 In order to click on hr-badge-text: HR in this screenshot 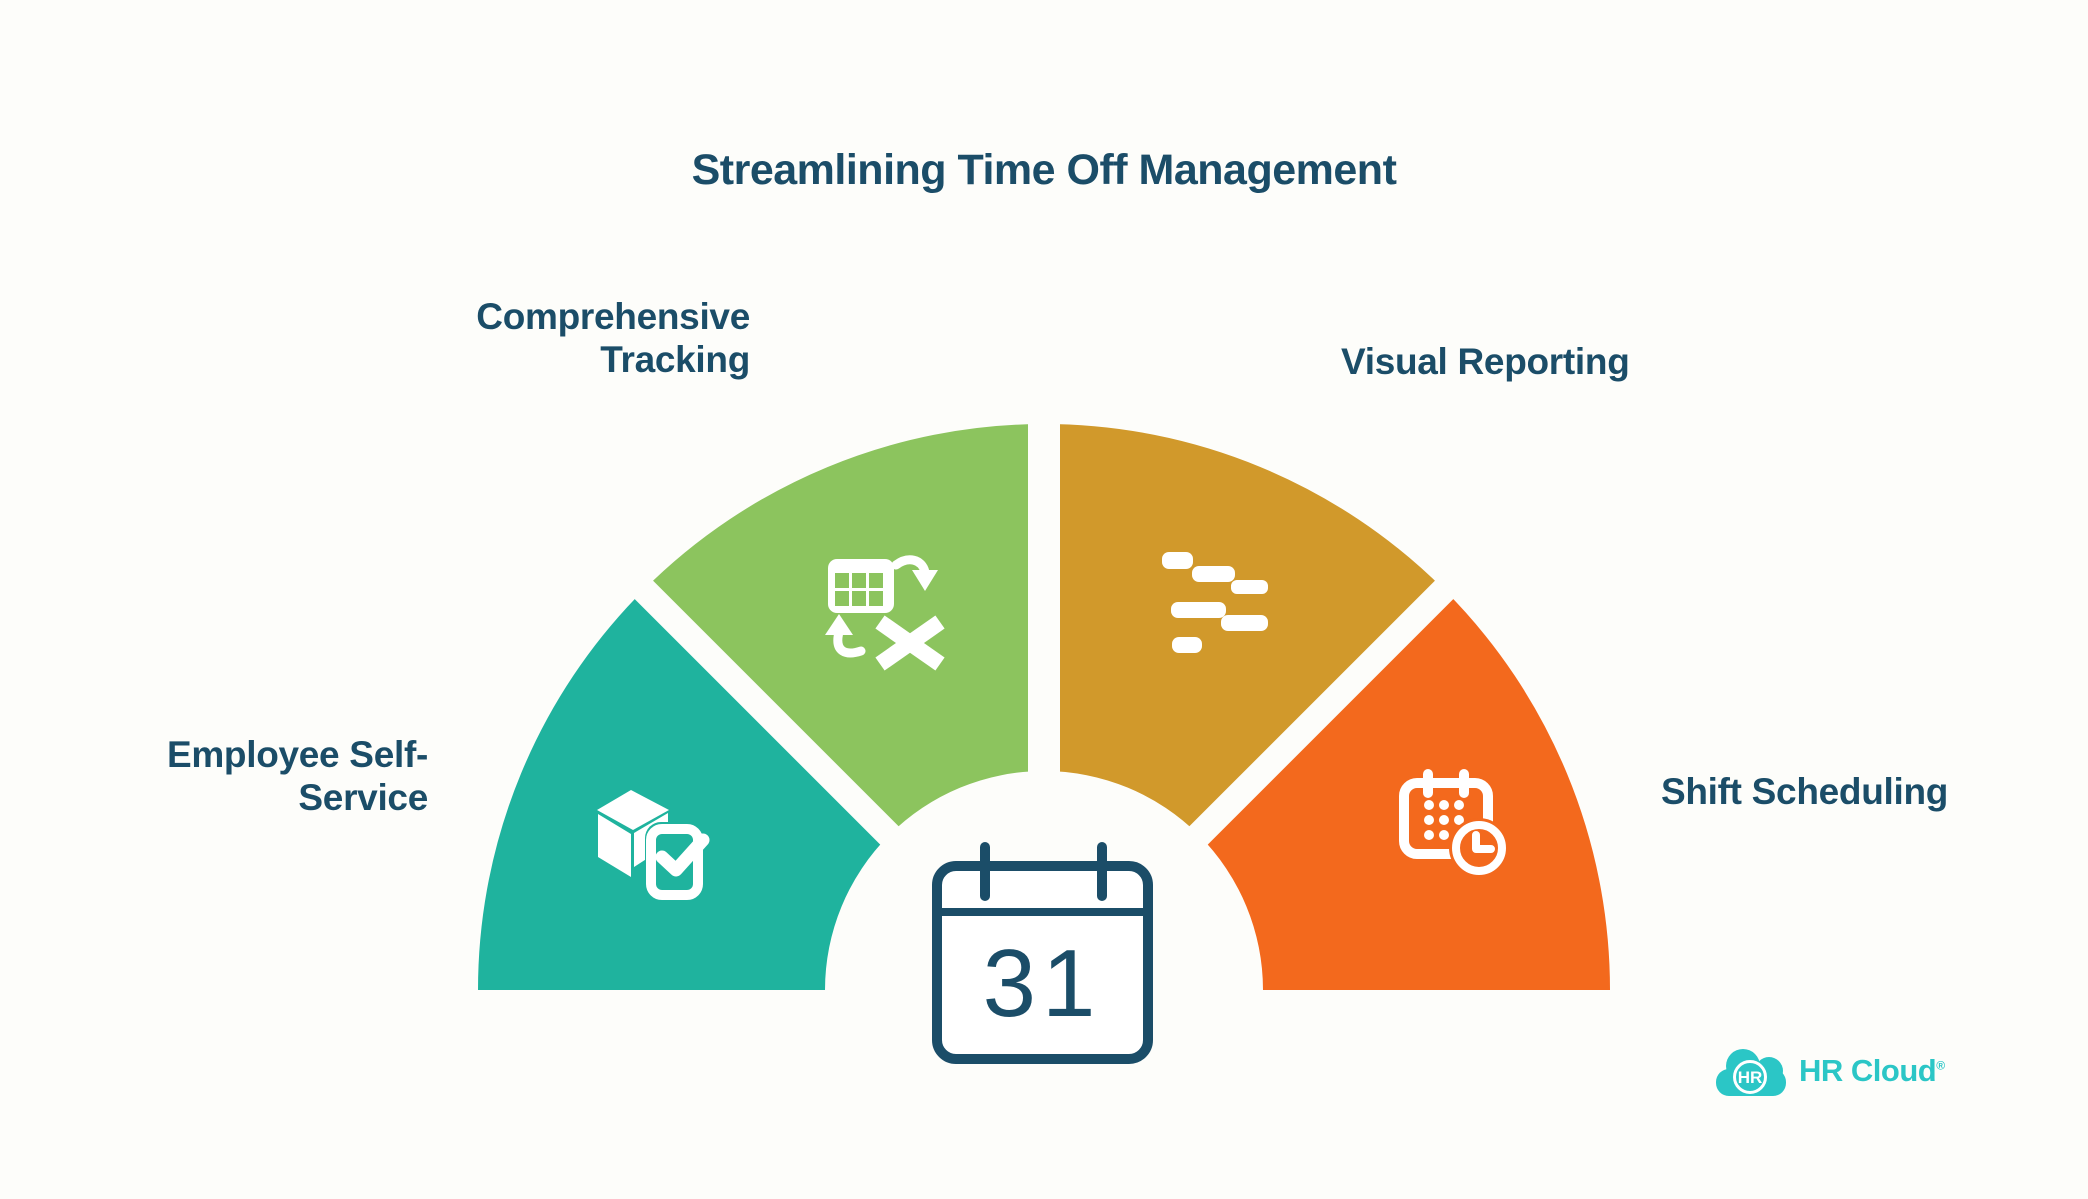, I will do `click(1750, 1077)`.